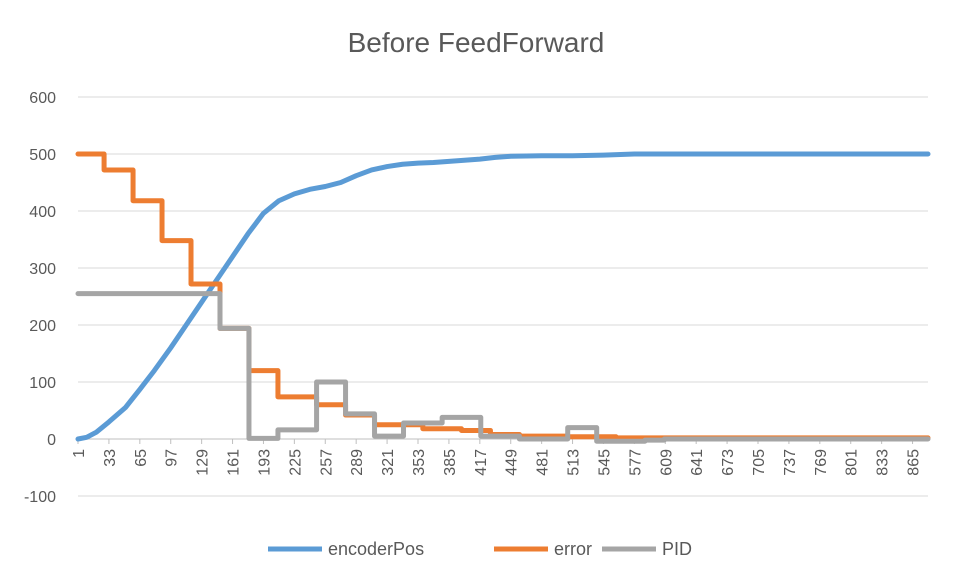  What do you see at coordinates (172, 458) in the screenshot?
I see `x-tick-label: 97` at bounding box center [172, 458].